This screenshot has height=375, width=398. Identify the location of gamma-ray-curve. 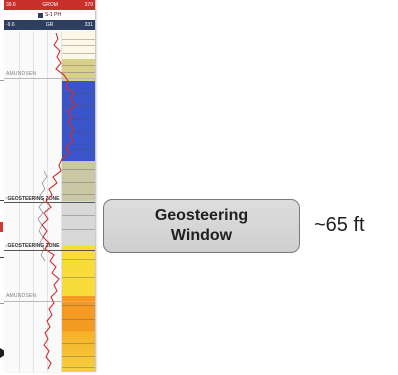
(57, 201).